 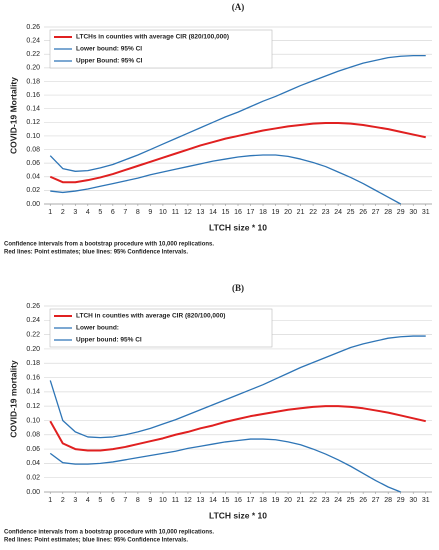 What do you see at coordinates (426, 212) in the screenshot?
I see `x-tick-label: 31` at bounding box center [426, 212].